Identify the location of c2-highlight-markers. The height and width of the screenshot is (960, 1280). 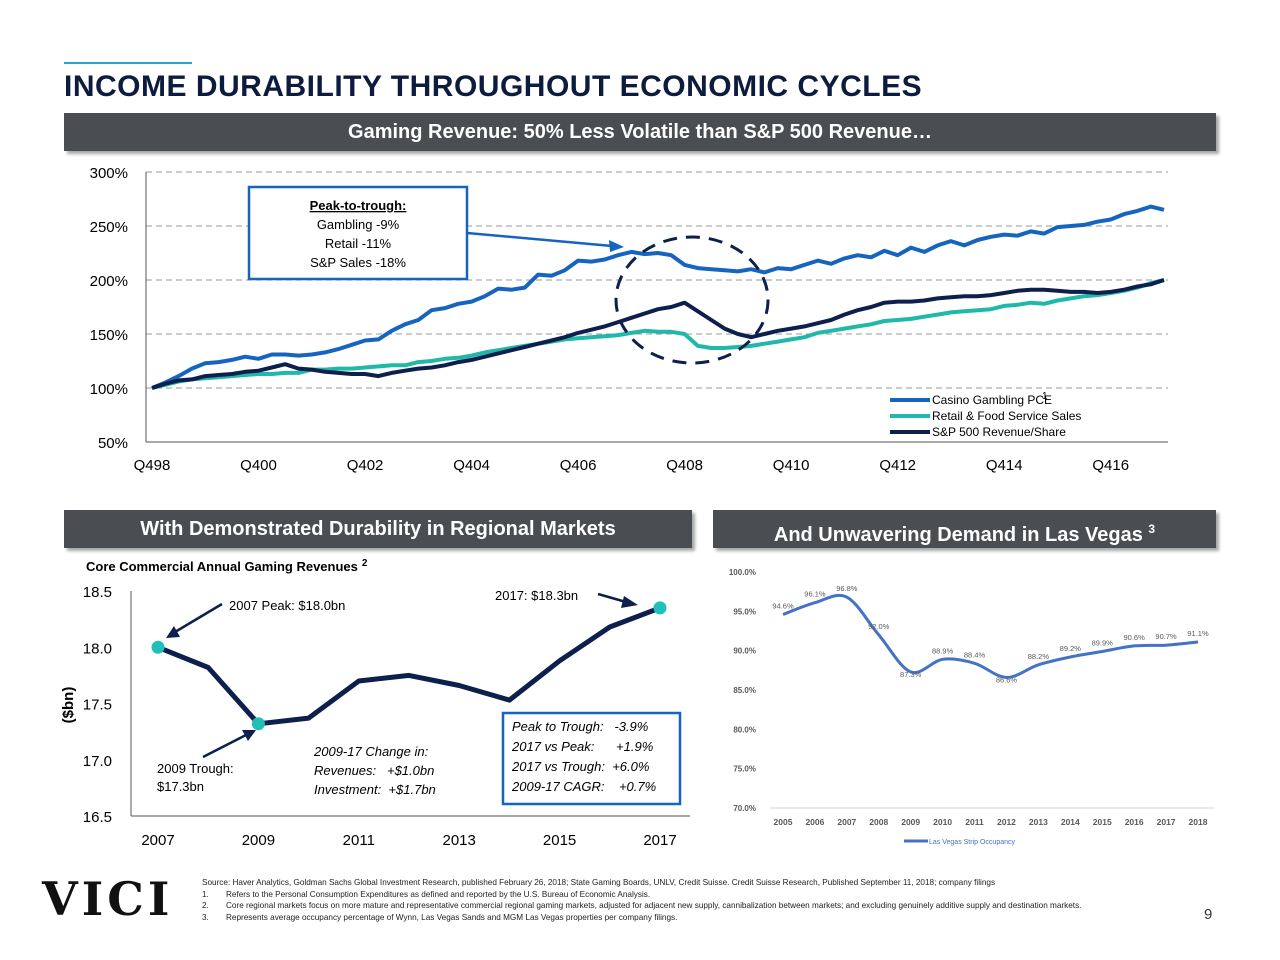
(409, 666).